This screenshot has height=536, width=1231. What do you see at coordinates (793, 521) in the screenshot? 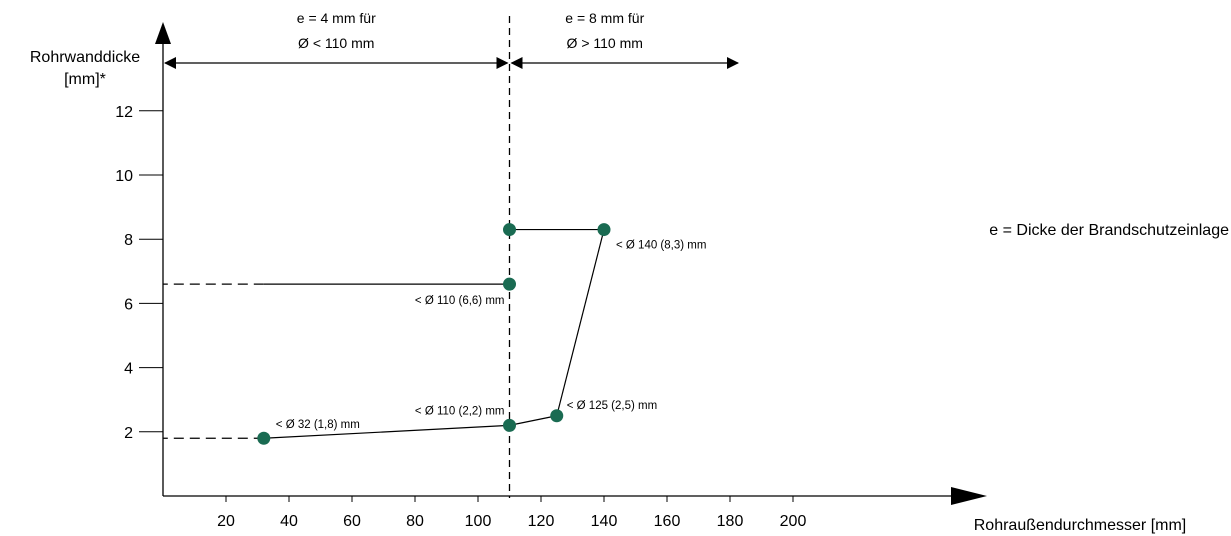
I see `x-tick-label: 200` at bounding box center [793, 521].